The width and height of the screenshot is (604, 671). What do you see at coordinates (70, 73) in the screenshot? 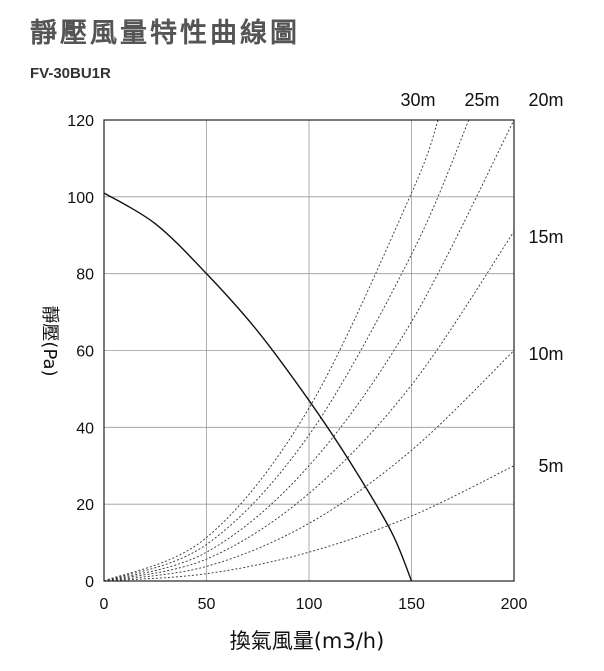
I see `chart-subtitle: FV-30BU1R` at bounding box center [70, 73].